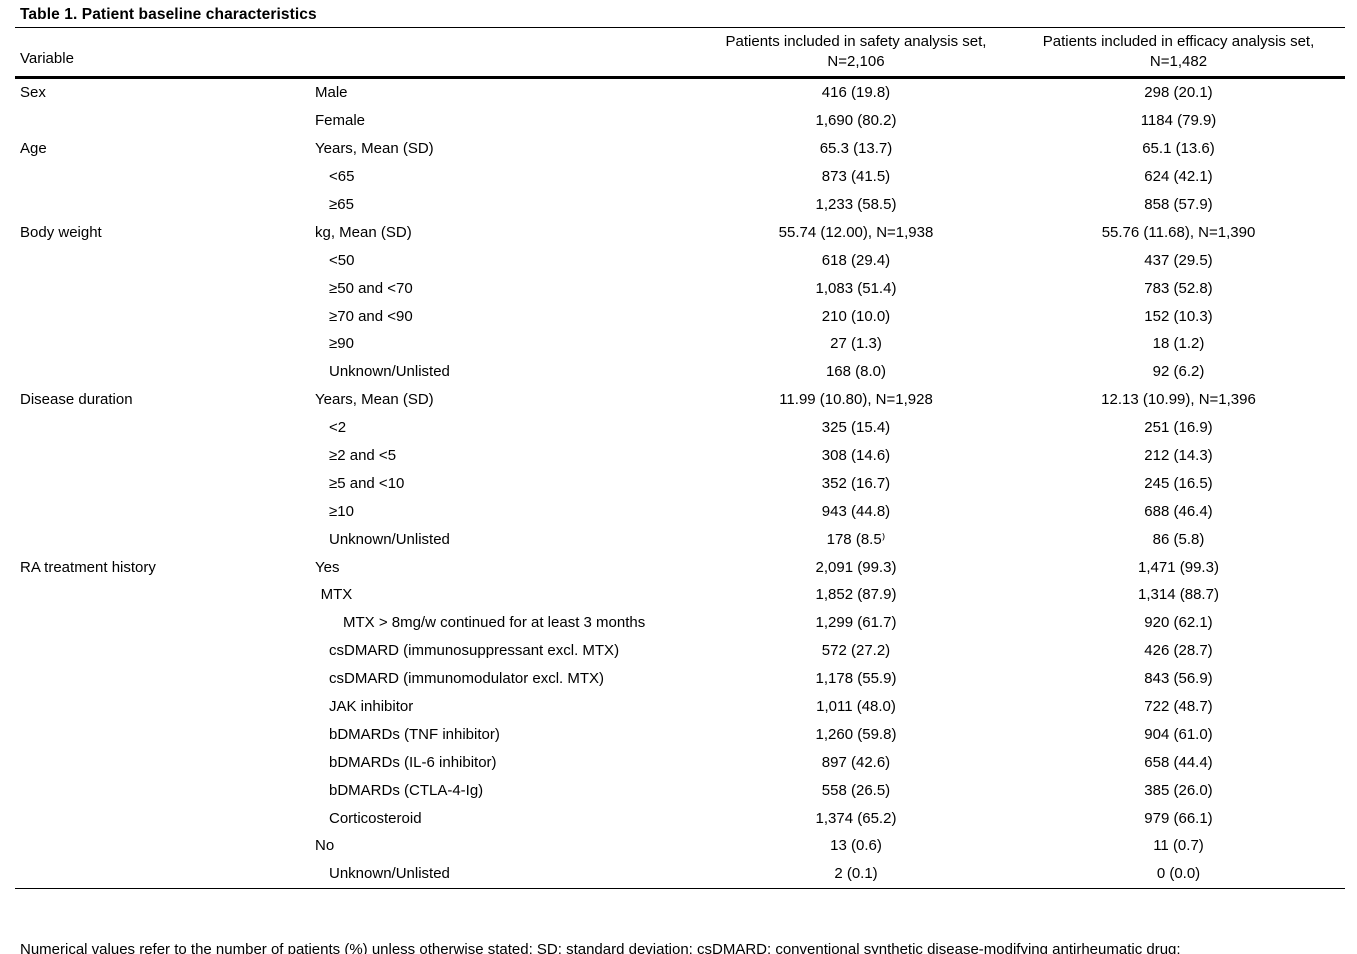 The height and width of the screenshot is (954, 1357). Describe the element at coordinates (680, 707) in the screenshot. I see `table-row: JAK inhibitor 1,011 (48.0) 722 (48.7)` at that location.